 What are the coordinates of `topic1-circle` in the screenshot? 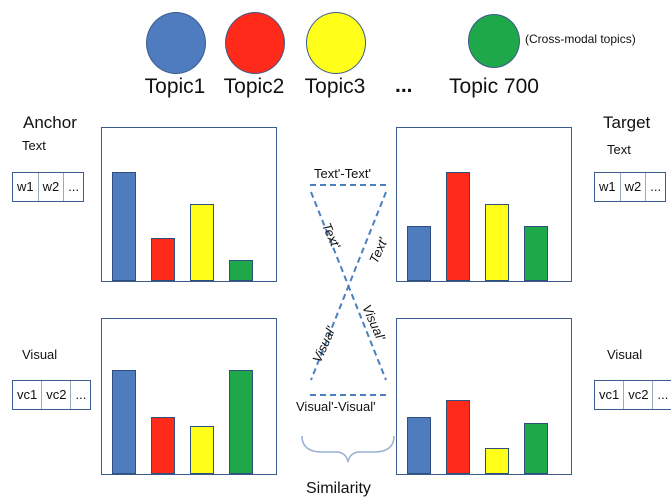 It's located at (176, 43).